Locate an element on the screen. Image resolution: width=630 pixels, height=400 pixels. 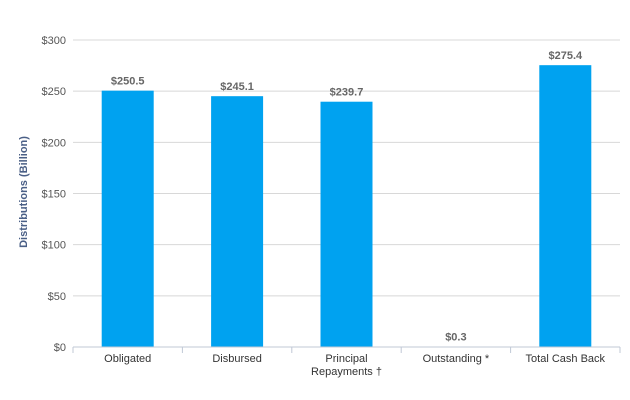
y-tick-label: $300 is located at coordinates (54, 41).